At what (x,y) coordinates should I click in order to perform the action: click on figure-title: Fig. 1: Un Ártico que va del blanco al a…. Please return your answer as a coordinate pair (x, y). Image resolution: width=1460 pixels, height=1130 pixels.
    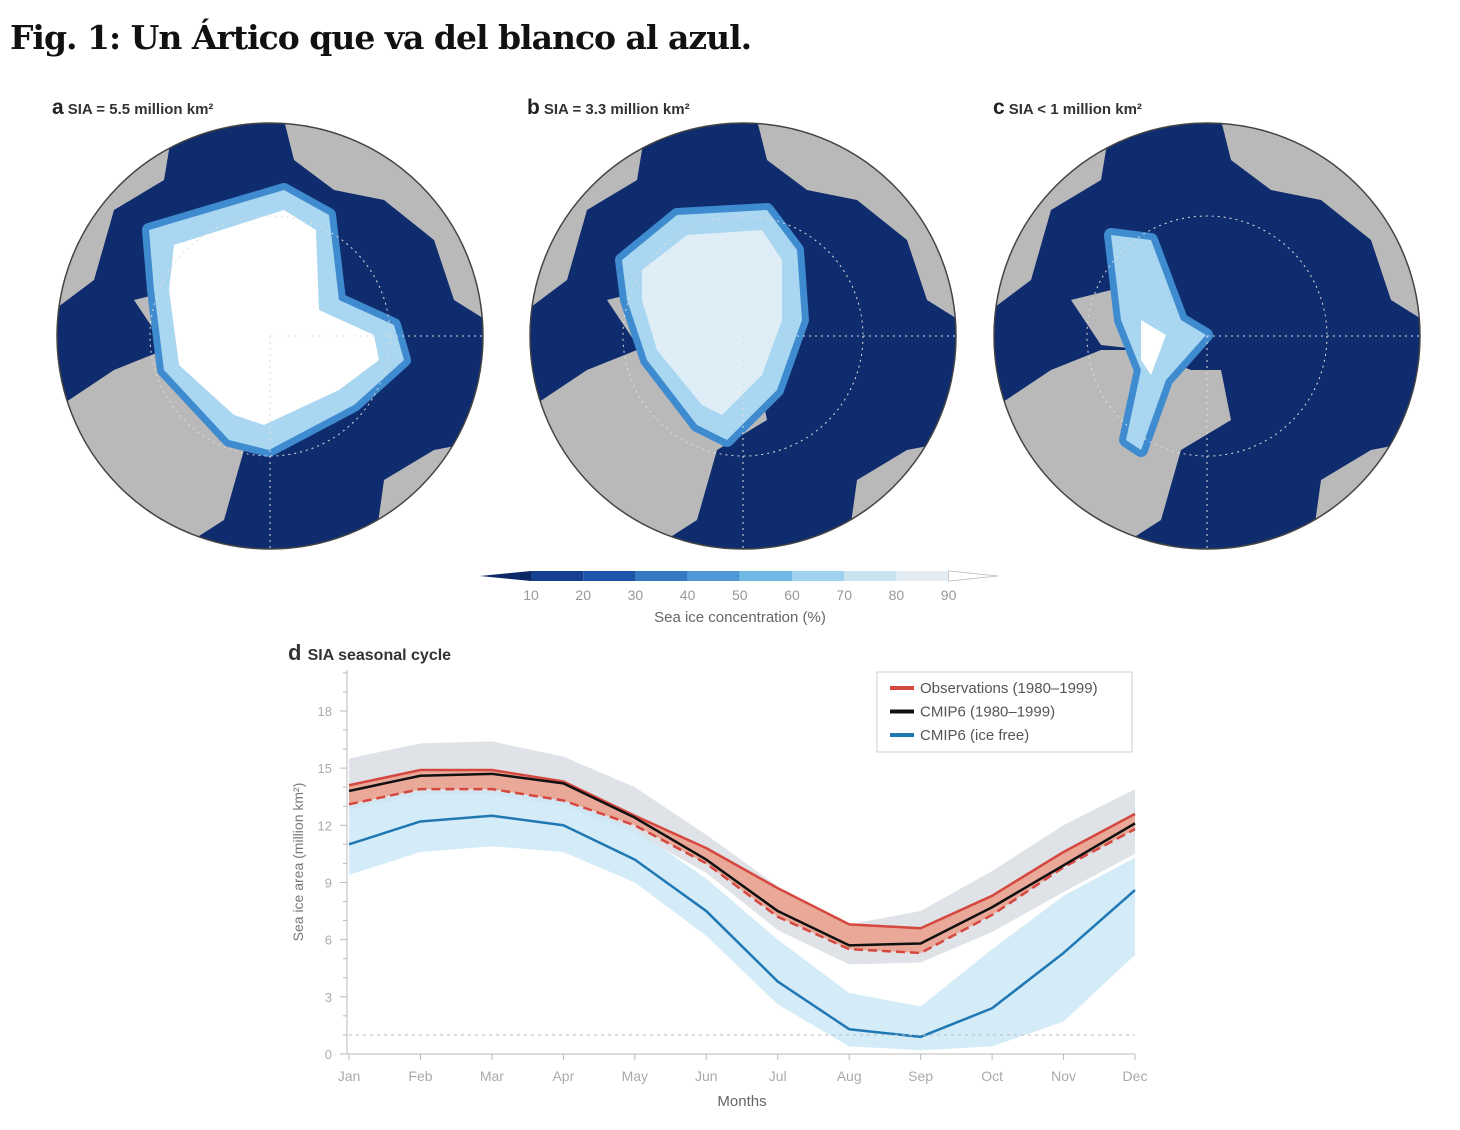
    Looking at the image, I should click on (381, 37).